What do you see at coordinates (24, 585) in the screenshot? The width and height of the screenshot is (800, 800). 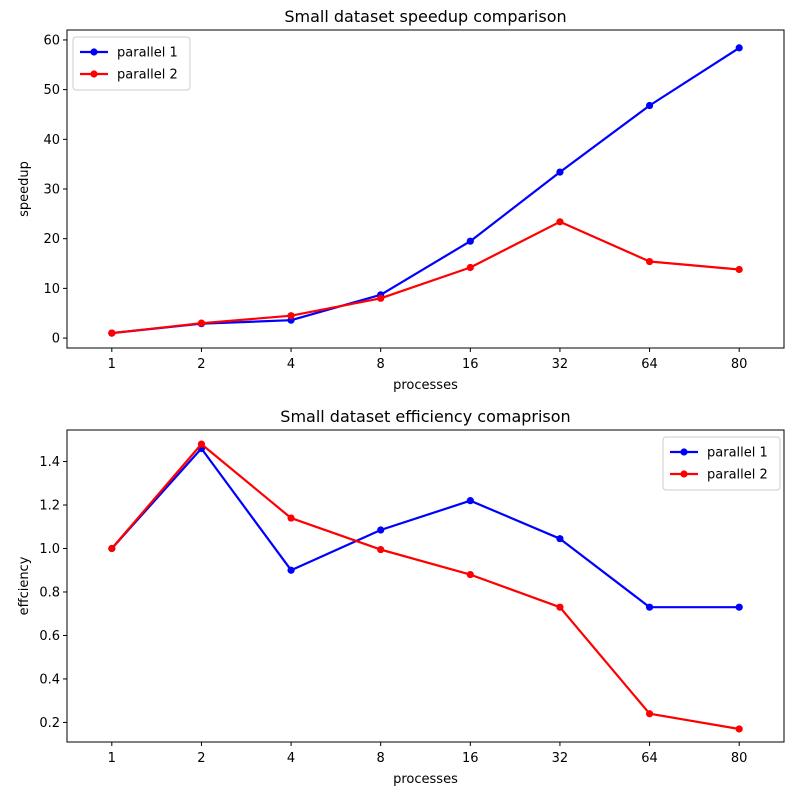 I see `y-axis-label: effciency` at bounding box center [24, 585].